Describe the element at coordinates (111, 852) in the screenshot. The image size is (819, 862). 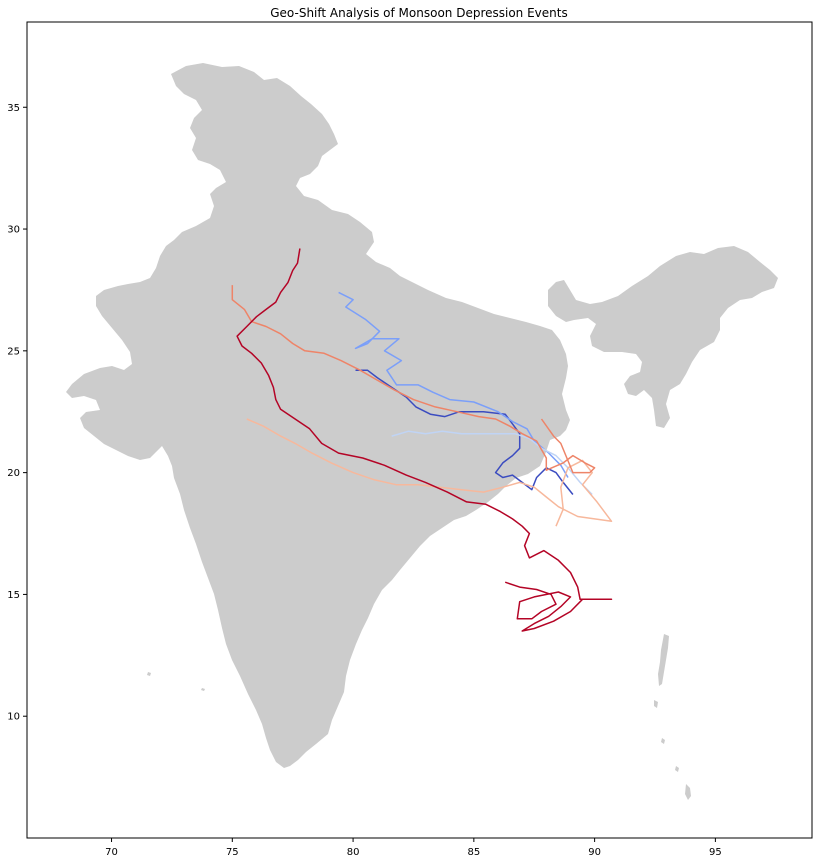
I see `x-tick-label: 70` at that location.